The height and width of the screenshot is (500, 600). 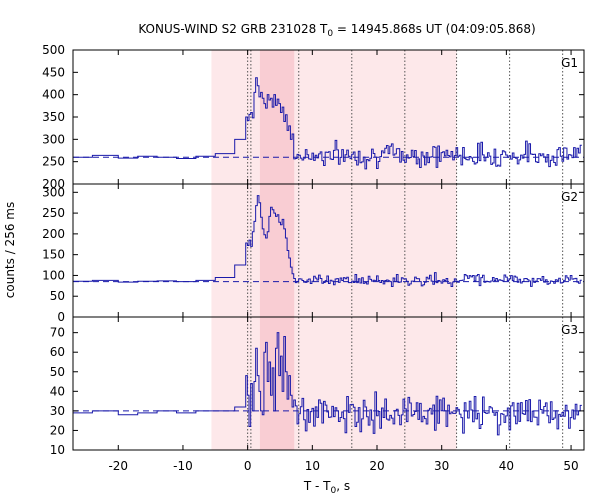 What do you see at coordinates (118, 466) in the screenshot?
I see `x-tick-label: -20` at bounding box center [118, 466].